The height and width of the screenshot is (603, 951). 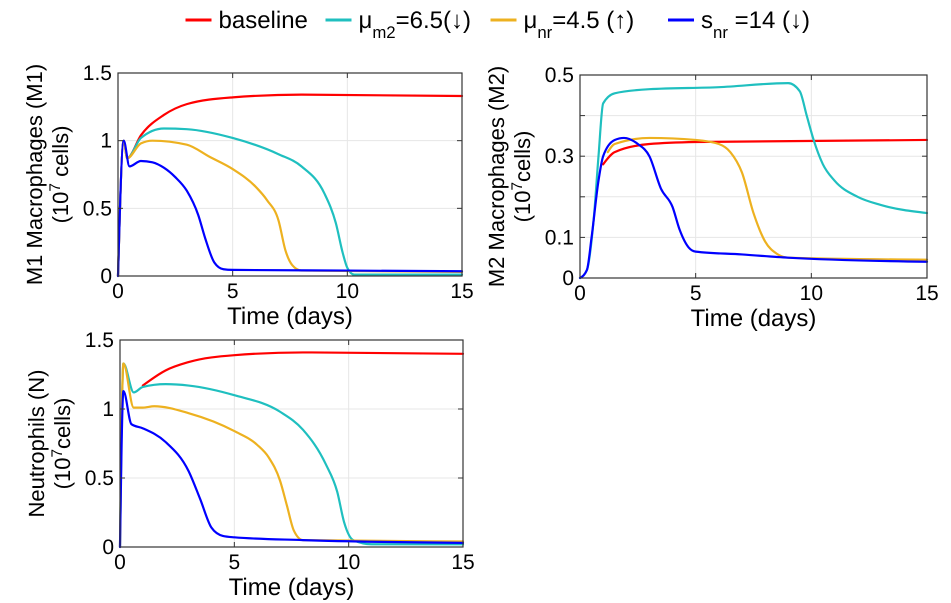 I want to click on y-tick-label: 0.1, so click(x=559, y=238).